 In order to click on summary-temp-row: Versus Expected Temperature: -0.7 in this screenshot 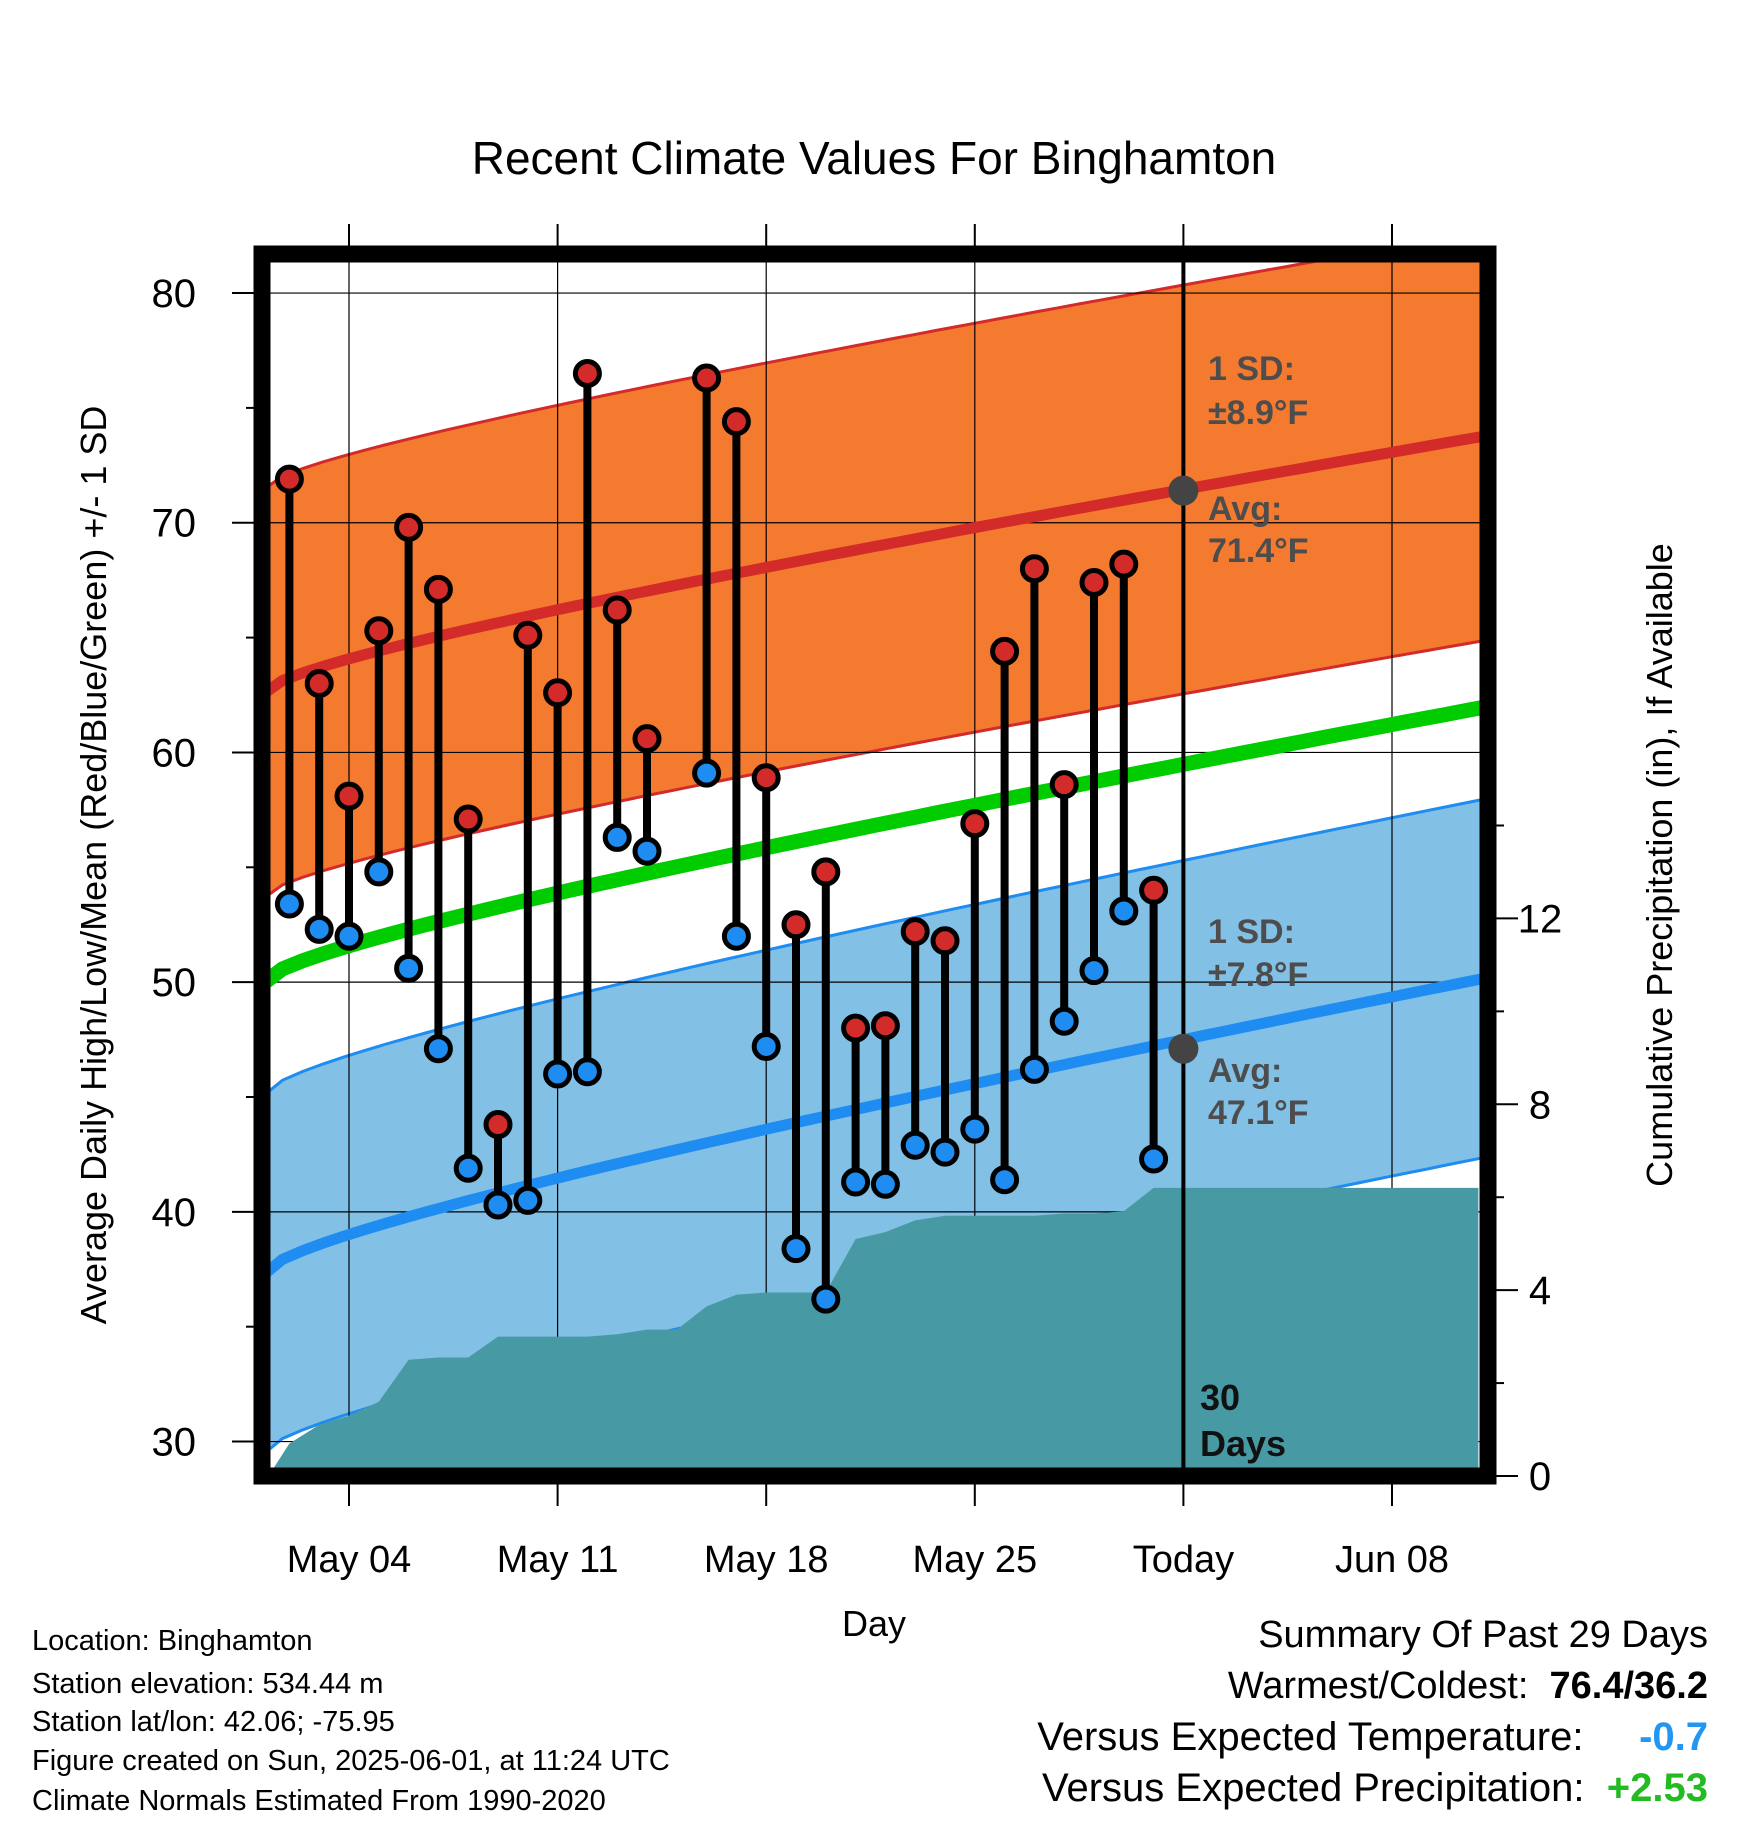, I will do `click(1372, 1737)`.